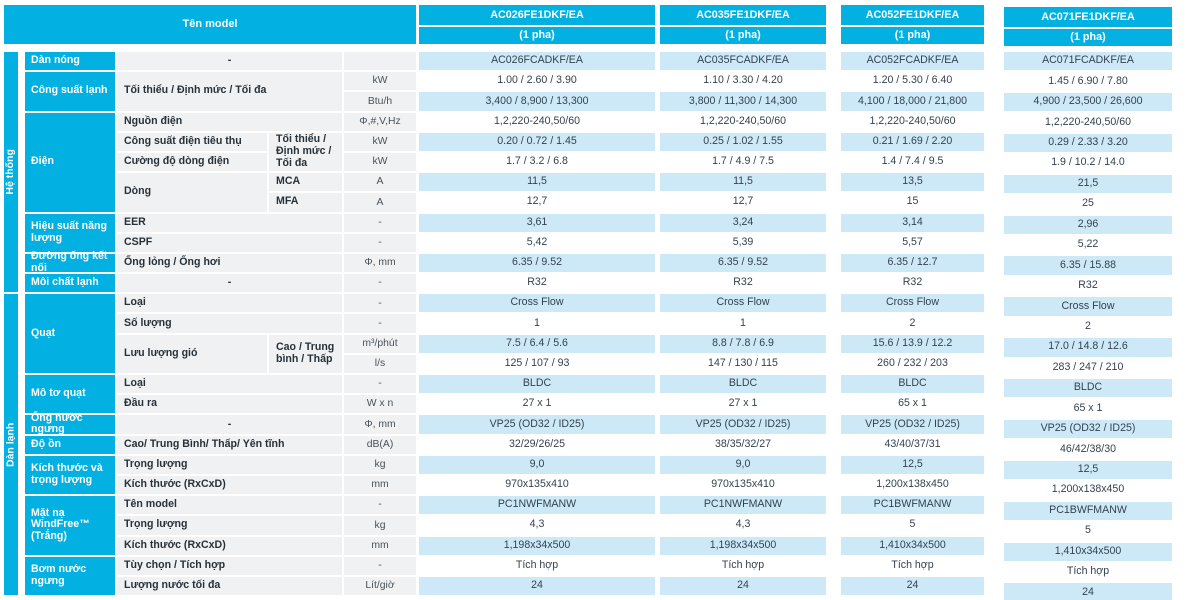 The height and width of the screenshot is (600, 1200). I want to click on unit-label: Φ, mm, so click(380, 424).